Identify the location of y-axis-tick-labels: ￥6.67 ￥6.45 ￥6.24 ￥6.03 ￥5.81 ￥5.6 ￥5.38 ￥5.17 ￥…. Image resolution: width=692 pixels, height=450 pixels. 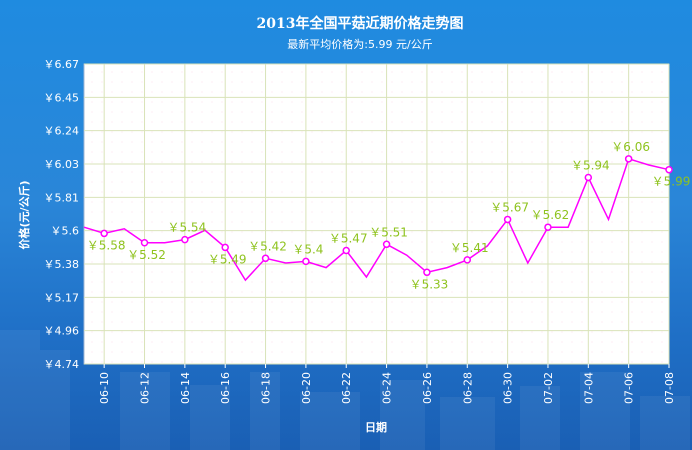
(62, 214).